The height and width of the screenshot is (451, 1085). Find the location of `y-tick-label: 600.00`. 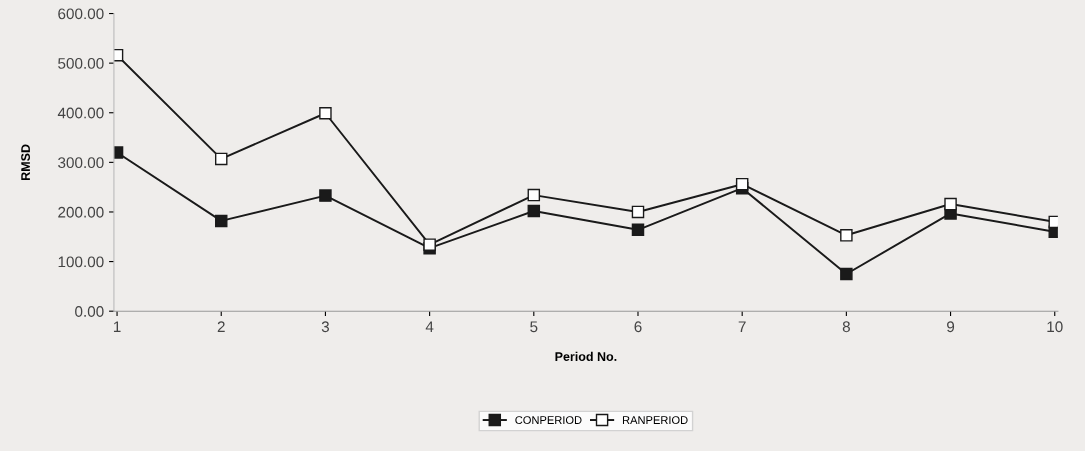

y-tick-label: 600.00 is located at coordinates (81, 14).